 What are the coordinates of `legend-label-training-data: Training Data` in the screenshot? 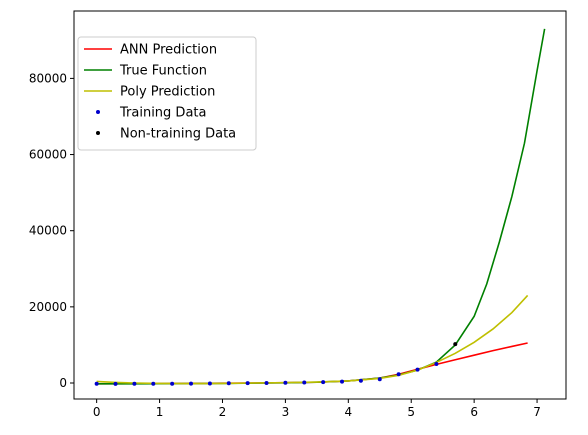 It's located at (162, 113).